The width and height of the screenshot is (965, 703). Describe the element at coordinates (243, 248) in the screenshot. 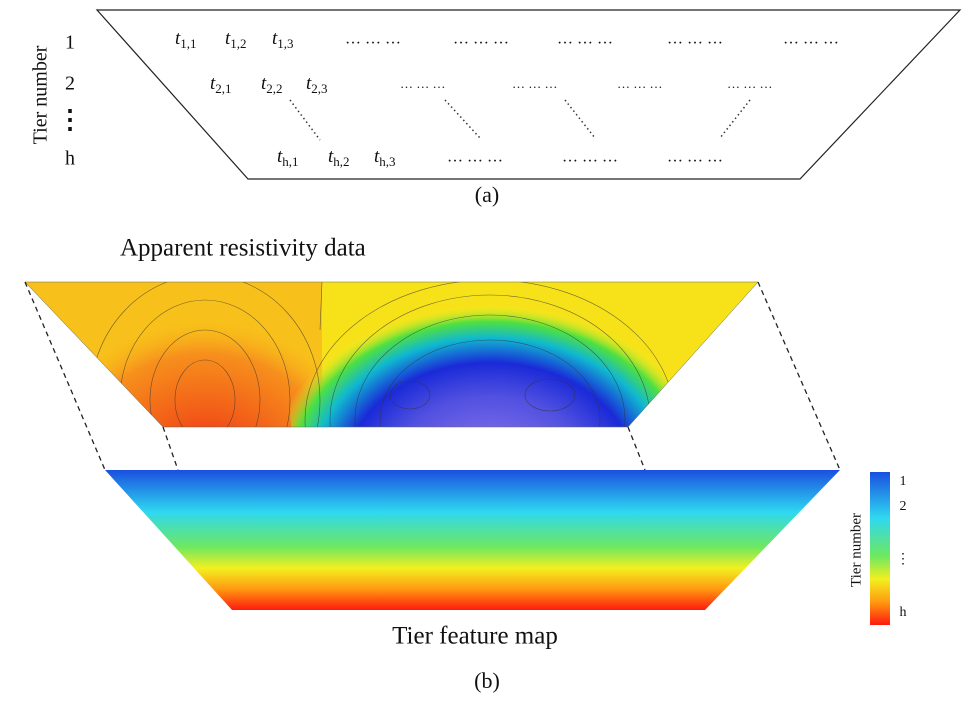

I see `top-title: Apparent resistivity data` at that location.